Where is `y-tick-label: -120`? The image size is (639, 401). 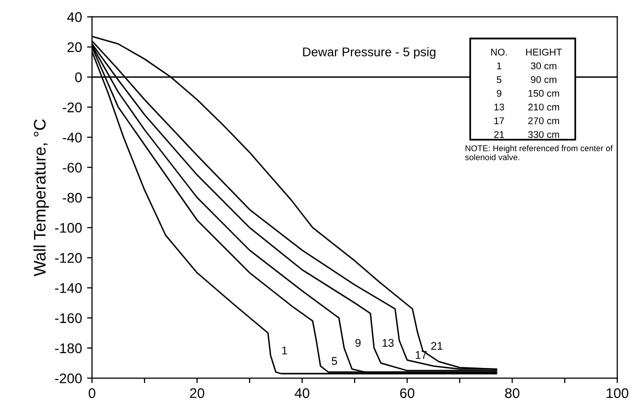 y-tick-label: -120 is located at coordinates (68, 258).